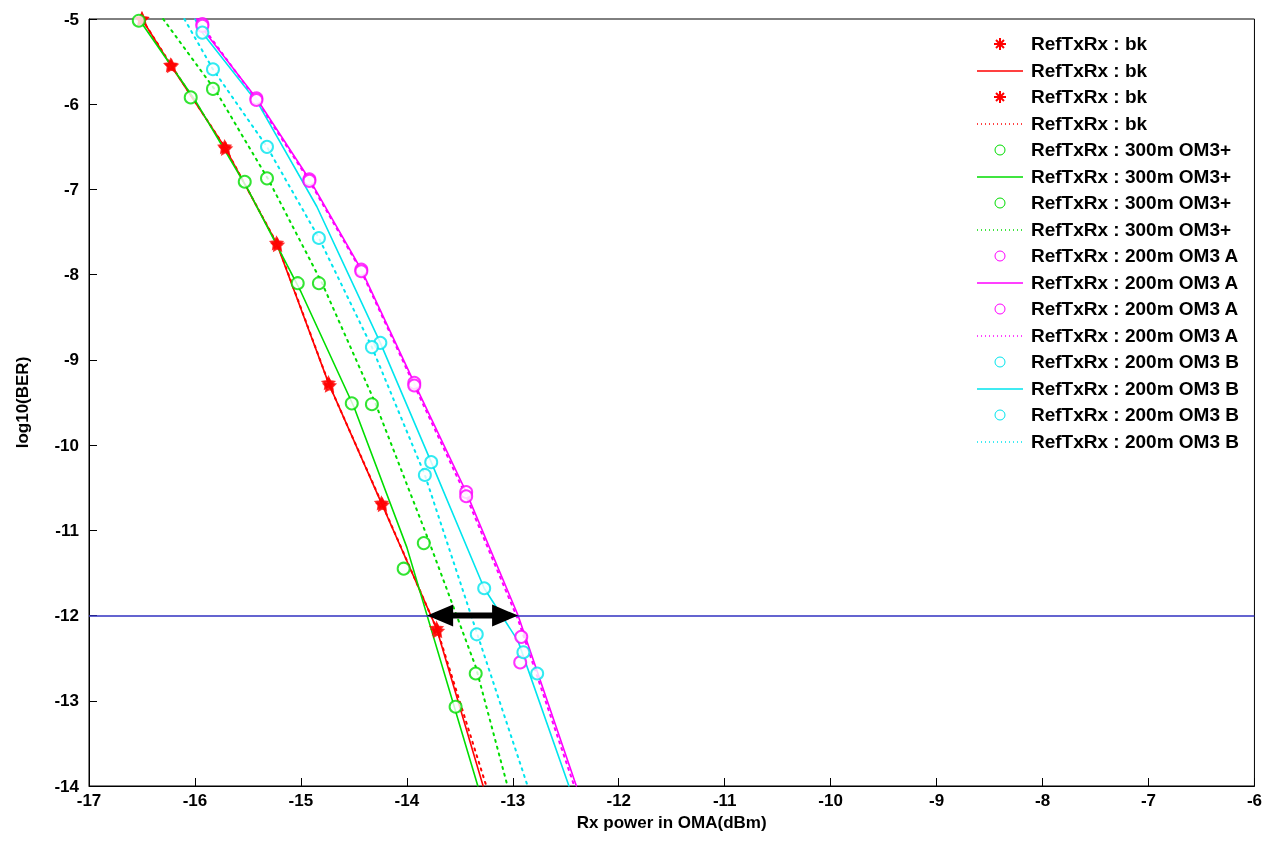  Describe the element at coordinates (71, 189) in the screenshot. I see `y-tick-label: -7` at that location.